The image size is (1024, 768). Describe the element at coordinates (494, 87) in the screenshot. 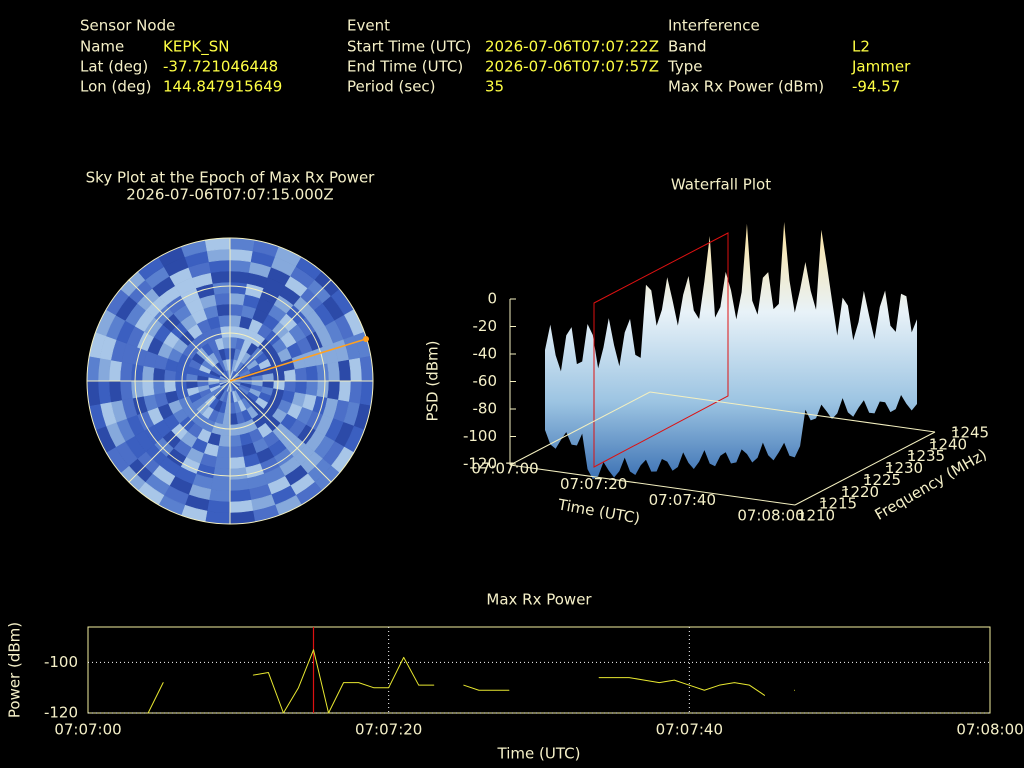

I see `field-value: 35` at that location.